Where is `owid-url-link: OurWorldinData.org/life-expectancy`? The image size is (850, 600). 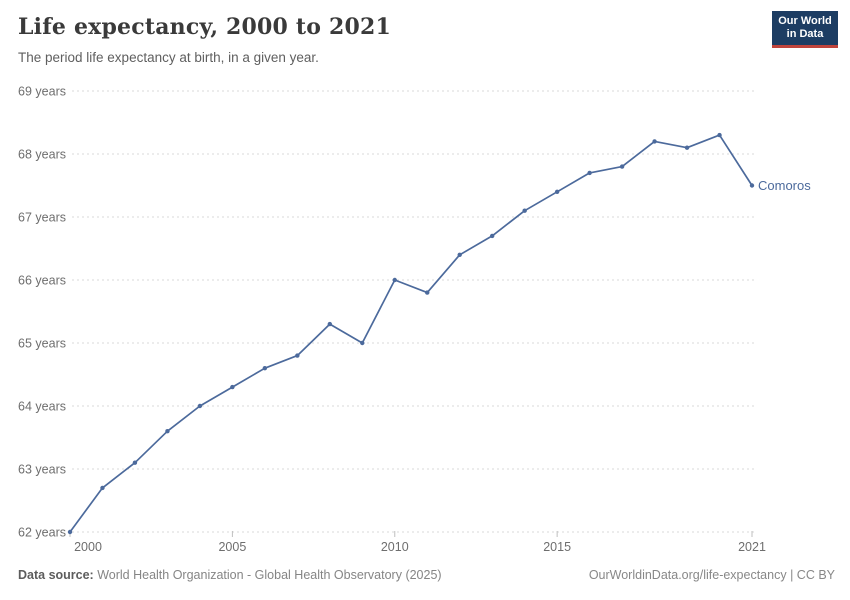
owid-url-link: OurWorldinData.org/life-expectancy is located at coordinates (687, 575).